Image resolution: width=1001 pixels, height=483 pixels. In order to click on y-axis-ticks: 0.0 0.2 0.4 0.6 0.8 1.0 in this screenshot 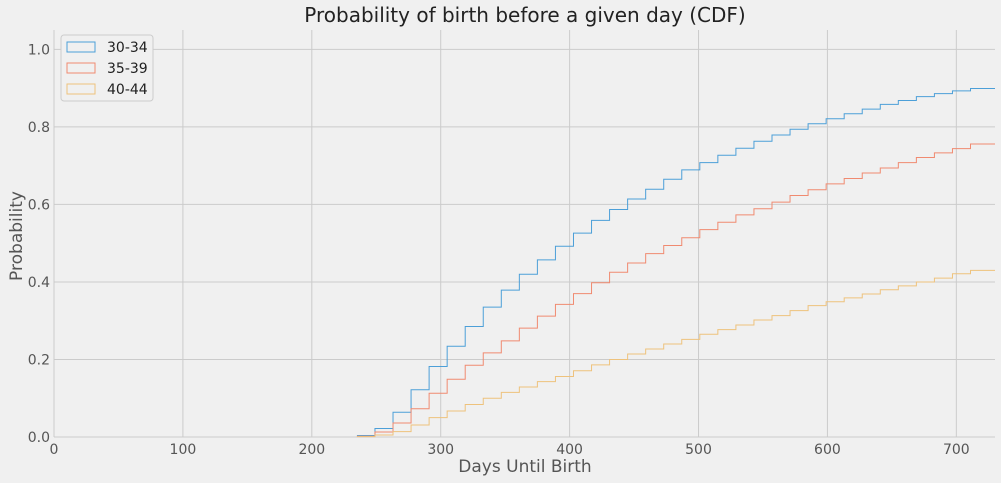, I will do `click(39, 244)`.